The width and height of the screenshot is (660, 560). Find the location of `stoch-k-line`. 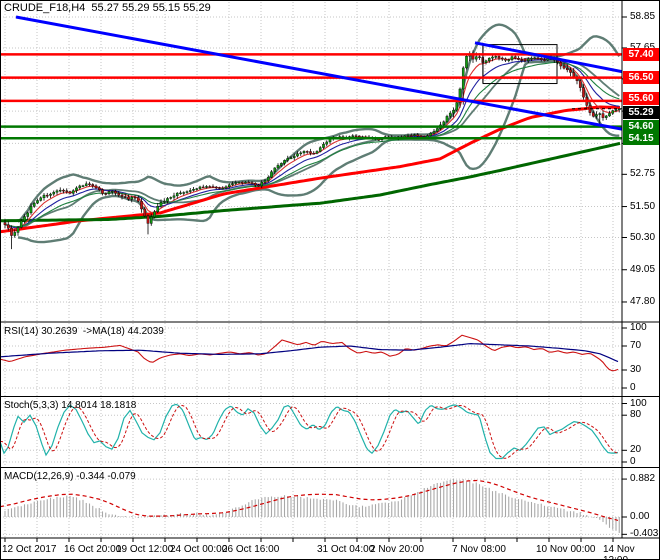

stoch-k-line is located at coordinates (309, 431).